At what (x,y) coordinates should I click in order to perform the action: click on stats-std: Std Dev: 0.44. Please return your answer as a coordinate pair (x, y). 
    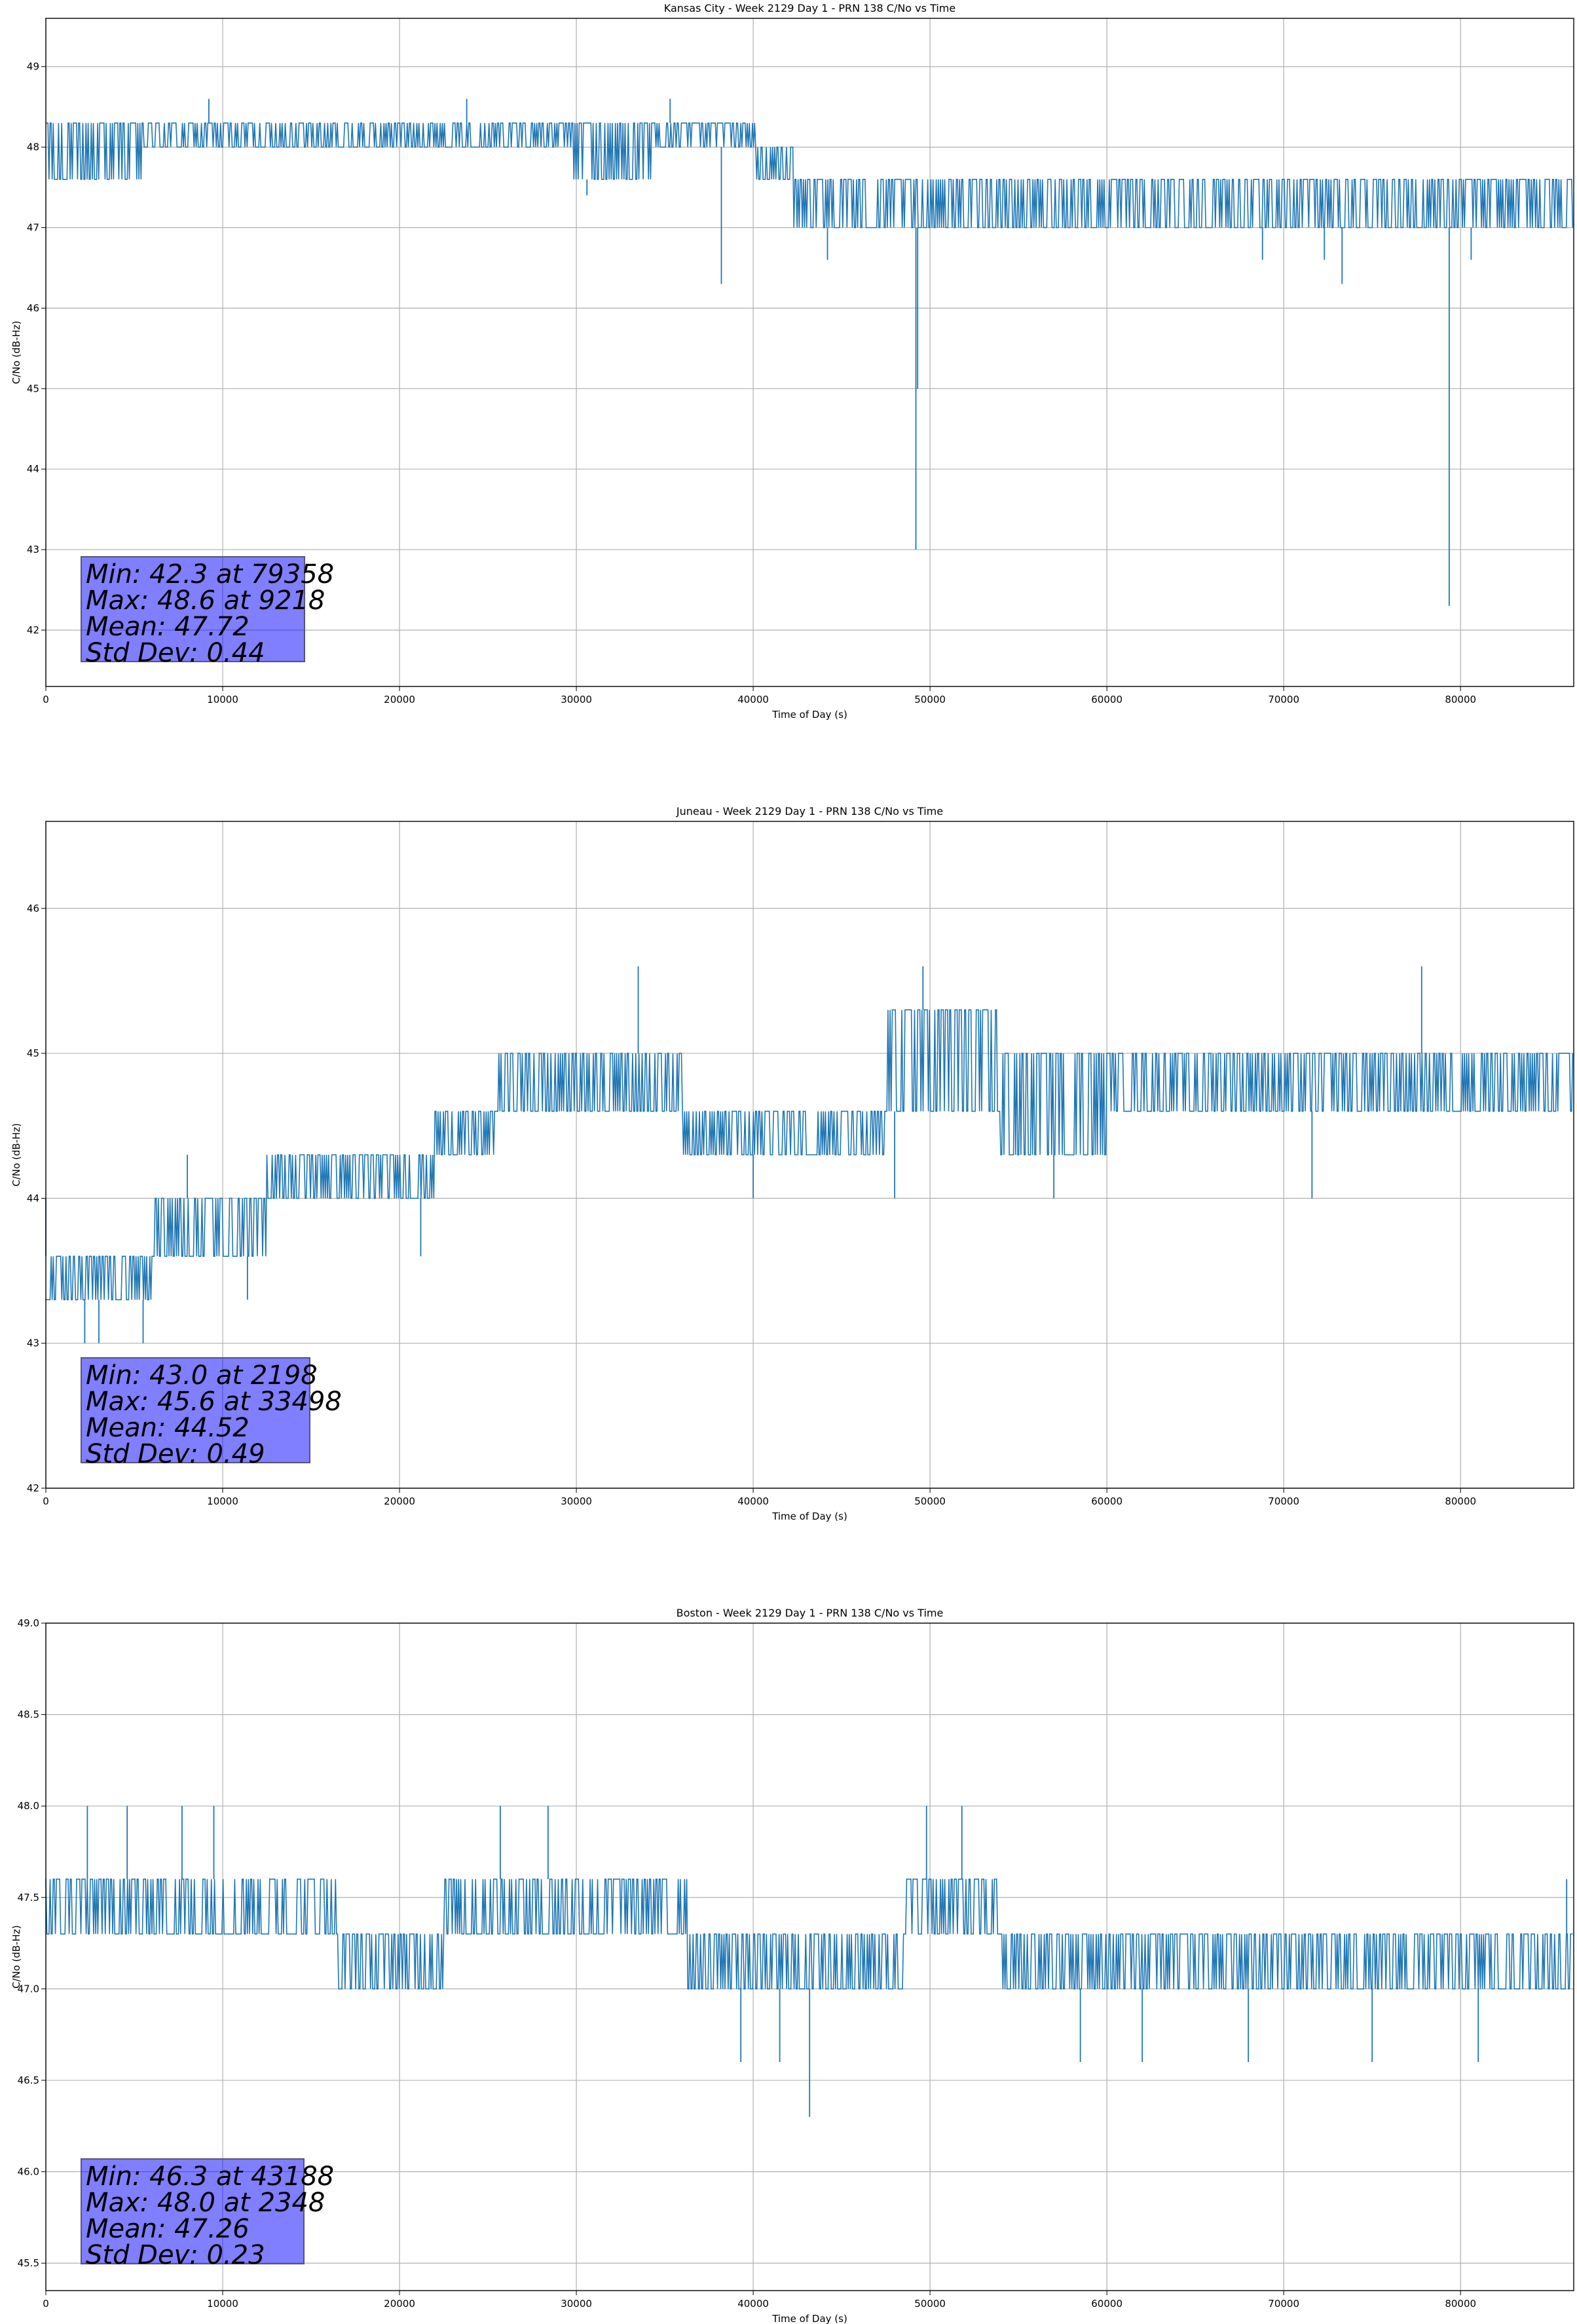
    Looking at the image, I should click on (175, 653).